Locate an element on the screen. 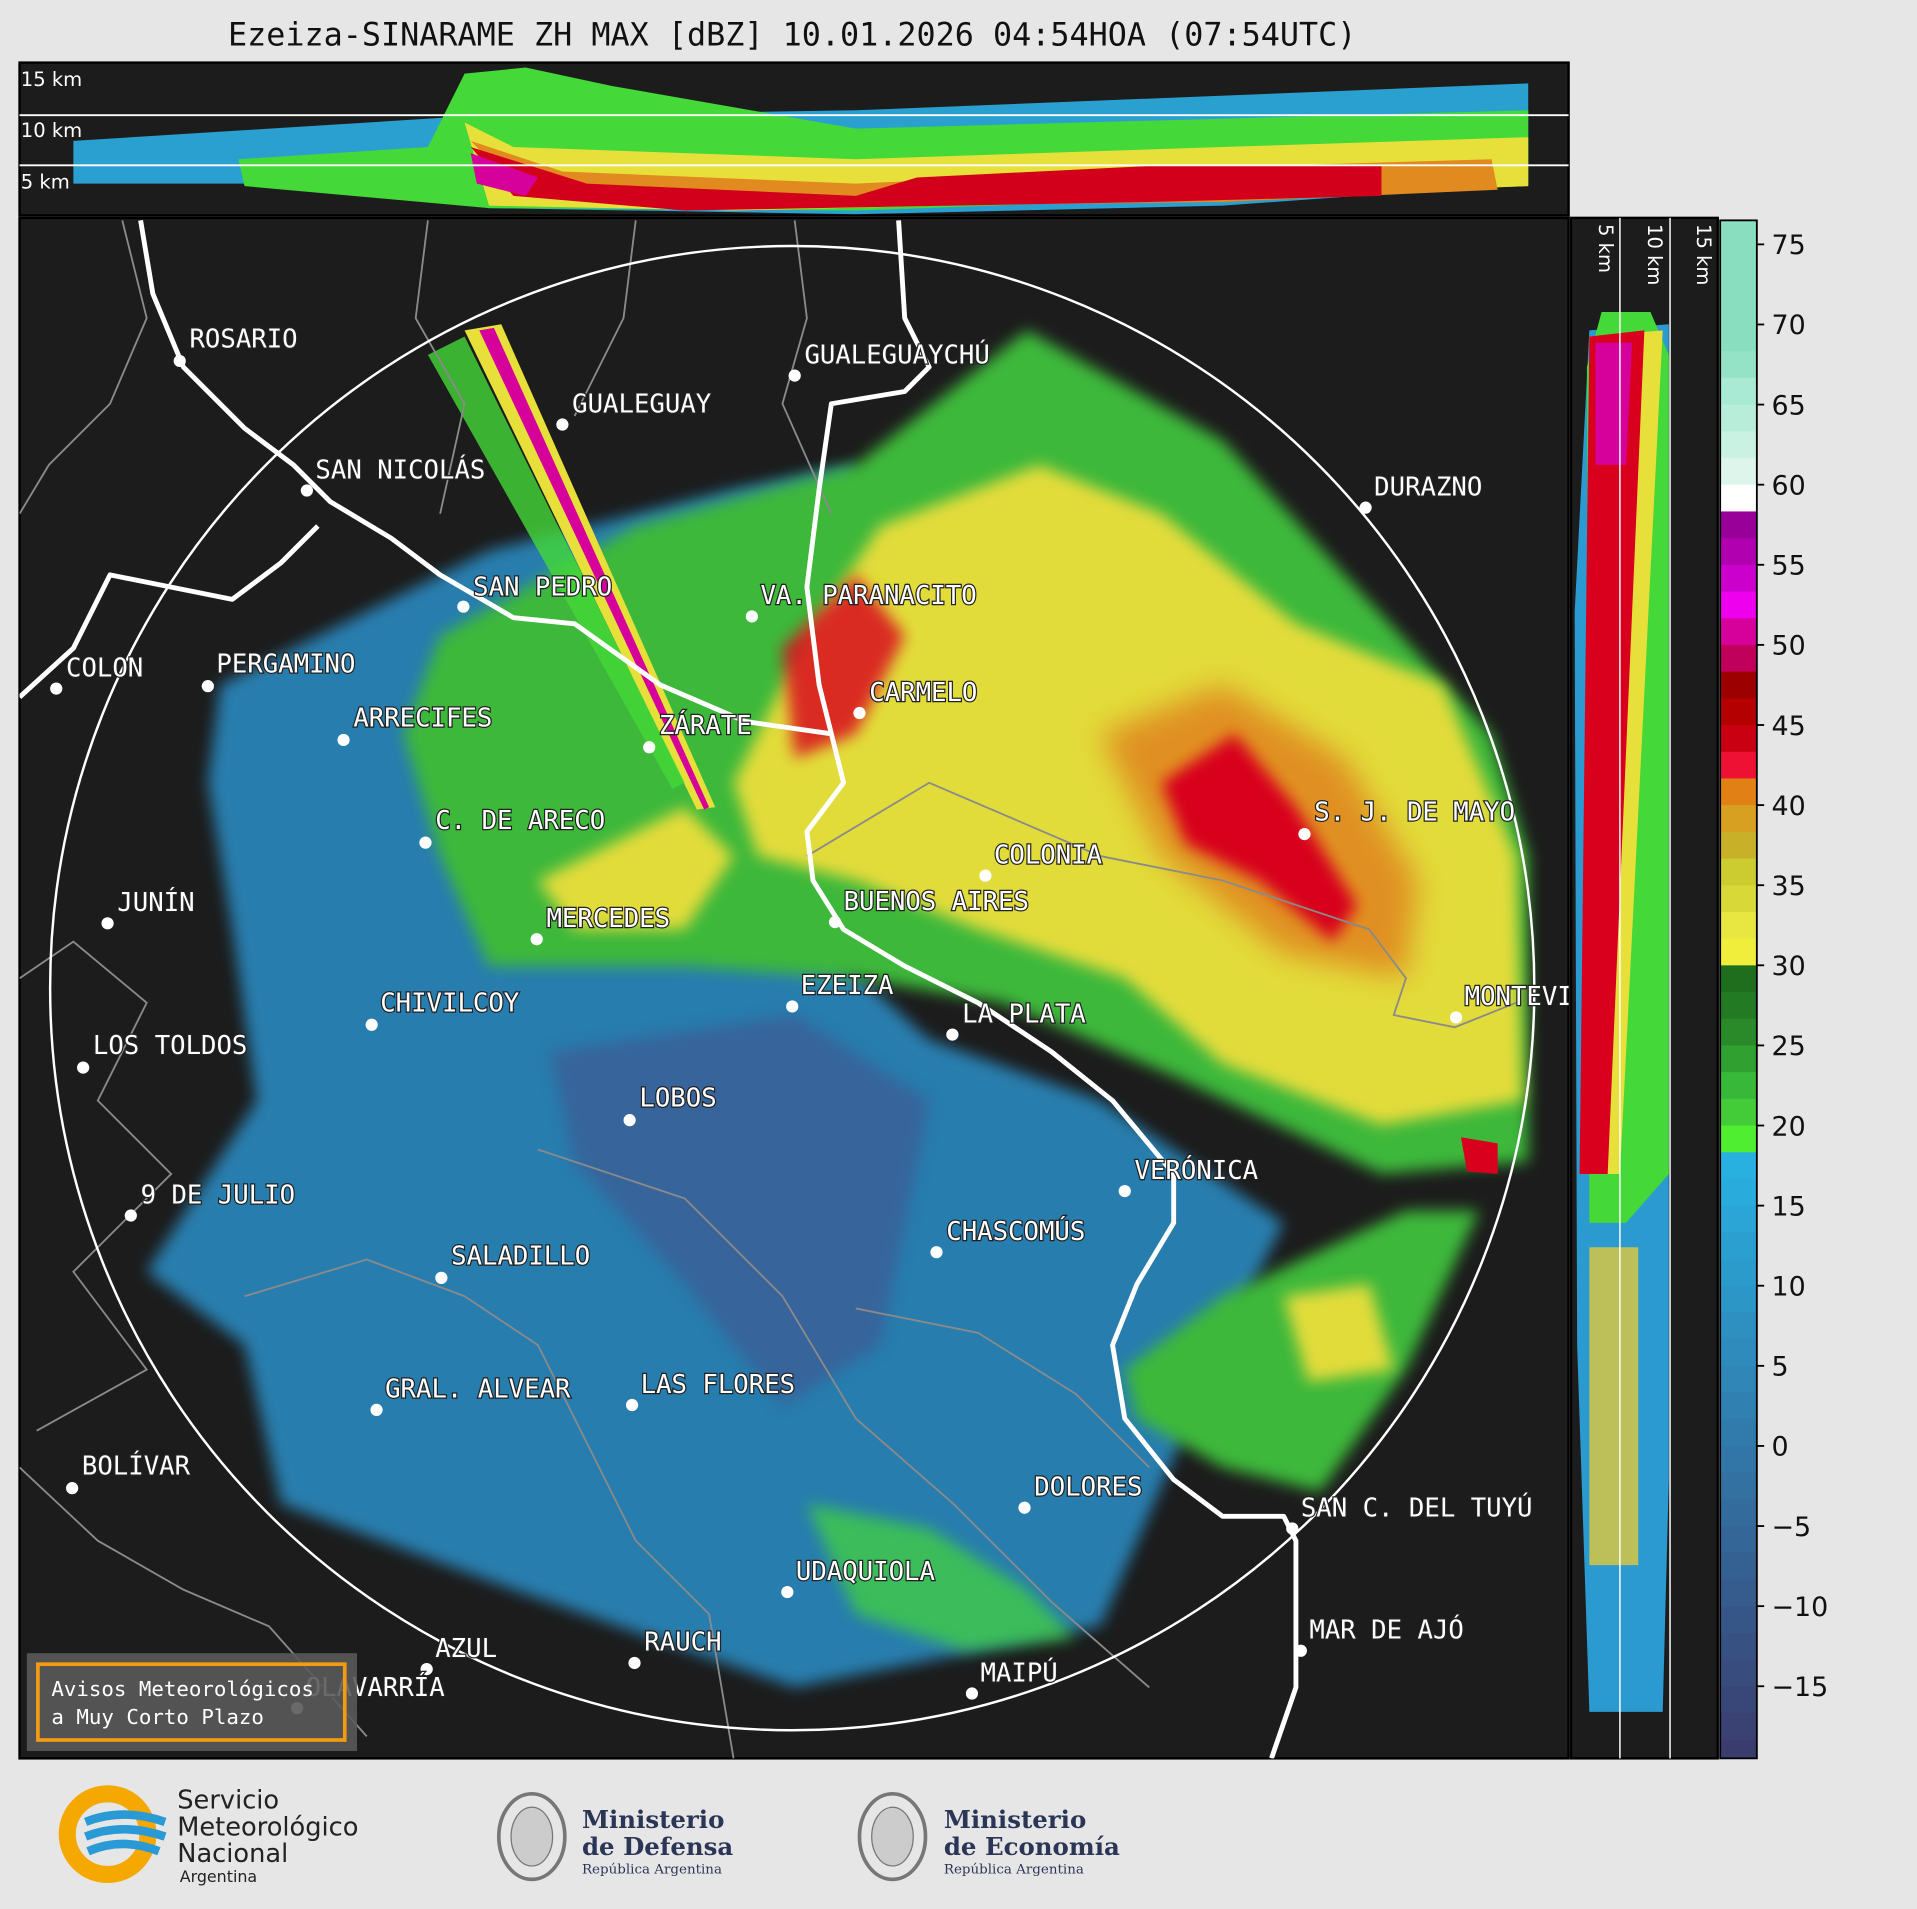  city-label: RAUCH is located at coordinates (682, 1643).